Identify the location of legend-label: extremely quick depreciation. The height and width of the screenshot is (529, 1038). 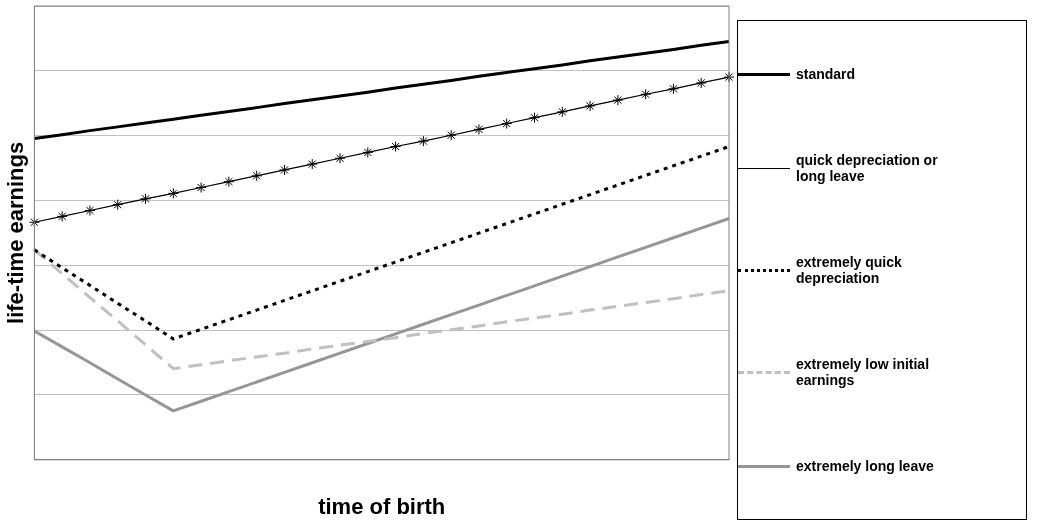
(849, 270).